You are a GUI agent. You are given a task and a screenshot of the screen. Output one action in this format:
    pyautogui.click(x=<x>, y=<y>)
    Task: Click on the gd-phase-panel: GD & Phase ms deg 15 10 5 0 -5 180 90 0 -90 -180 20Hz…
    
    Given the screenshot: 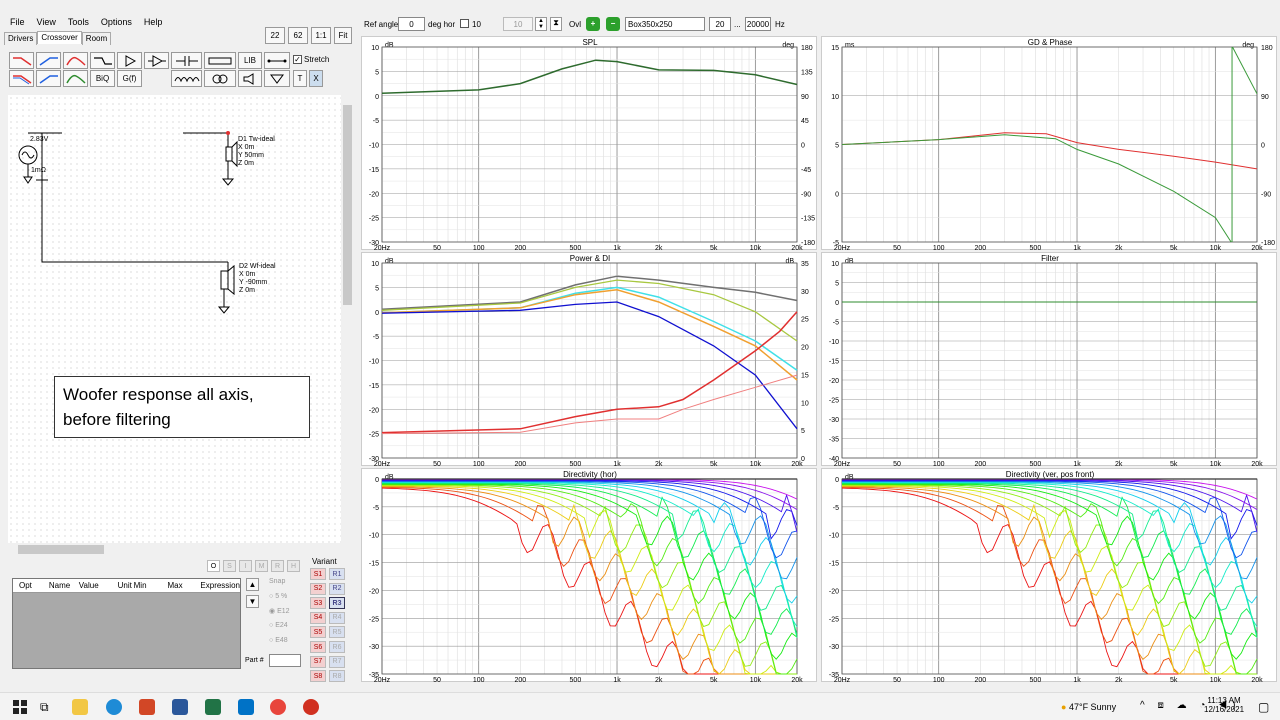 What is the action you would take?
    pyautogui.click(x=1049, y=144)
    